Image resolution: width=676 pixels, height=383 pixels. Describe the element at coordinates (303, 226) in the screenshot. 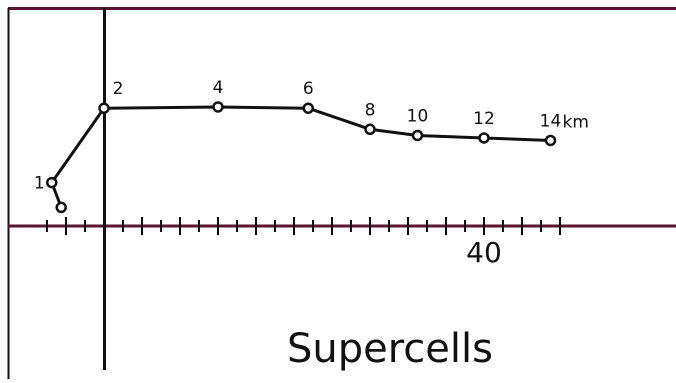

I see `x-axis-ticks` at that location.